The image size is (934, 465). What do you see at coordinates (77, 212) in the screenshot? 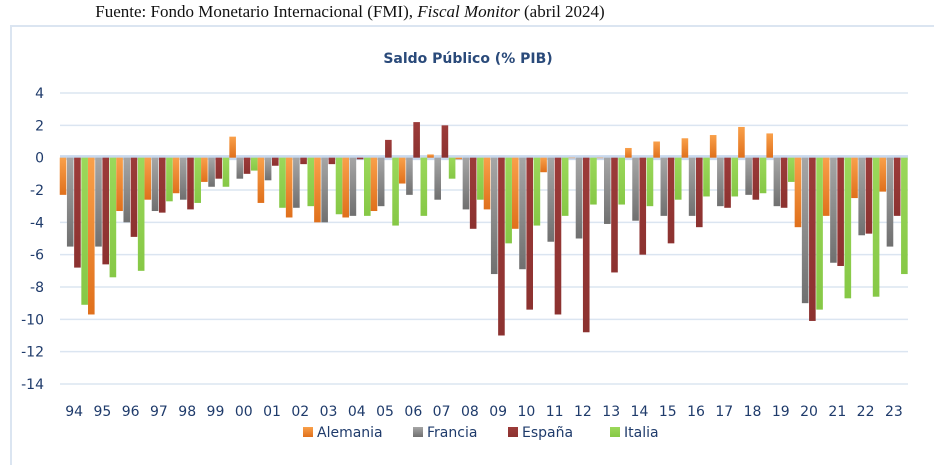
I see `bar-españa-94` at bounding box center [77, 212].